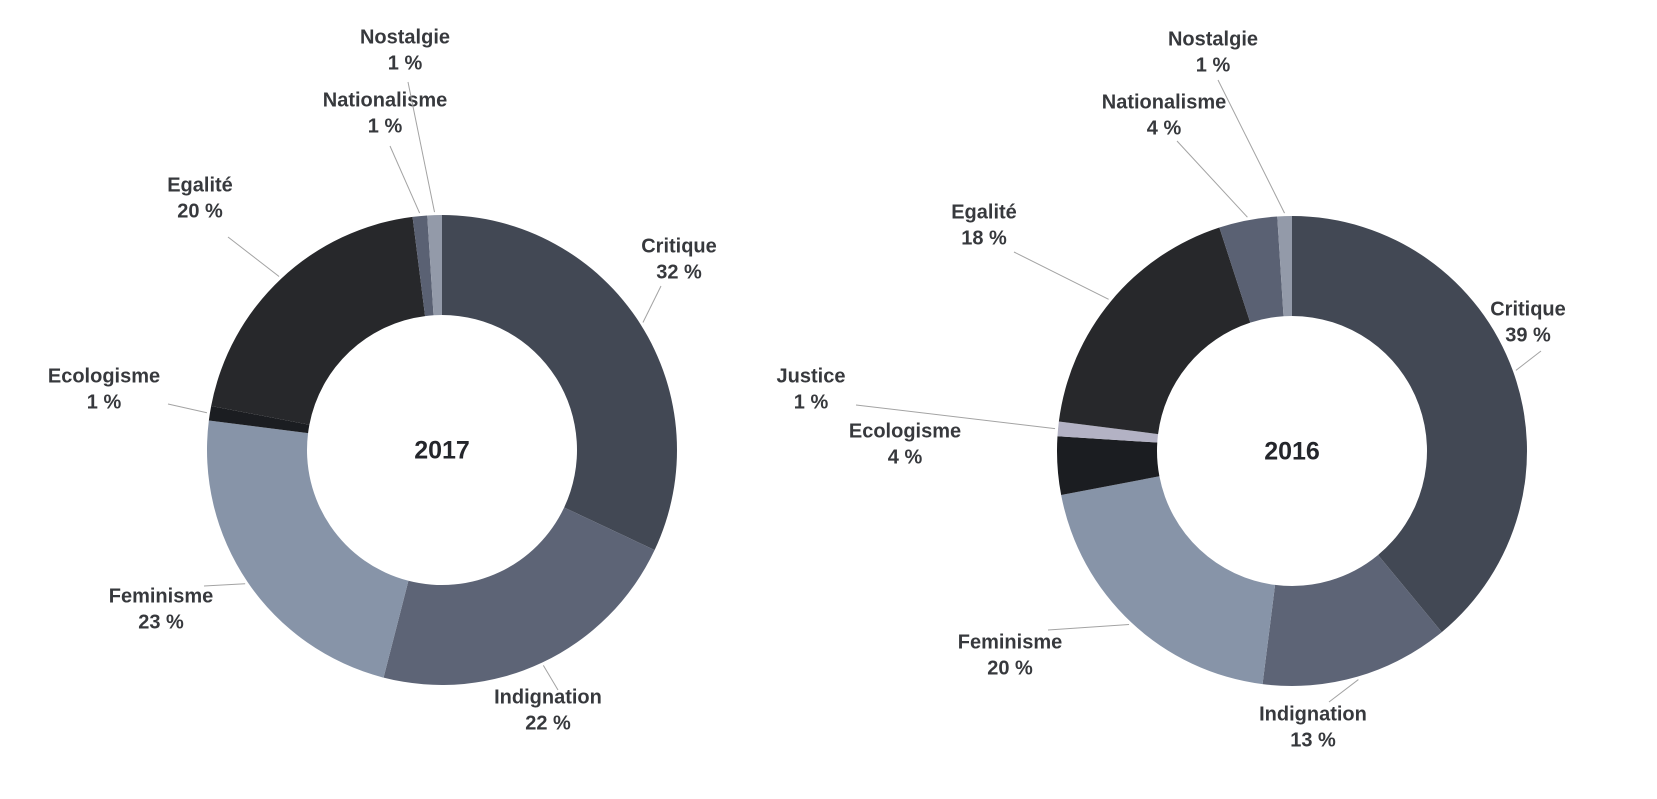 The width and height of the screenshot is (1657, 799). I want to click on slice-value-critique: 39 %, so click(1528, 335).